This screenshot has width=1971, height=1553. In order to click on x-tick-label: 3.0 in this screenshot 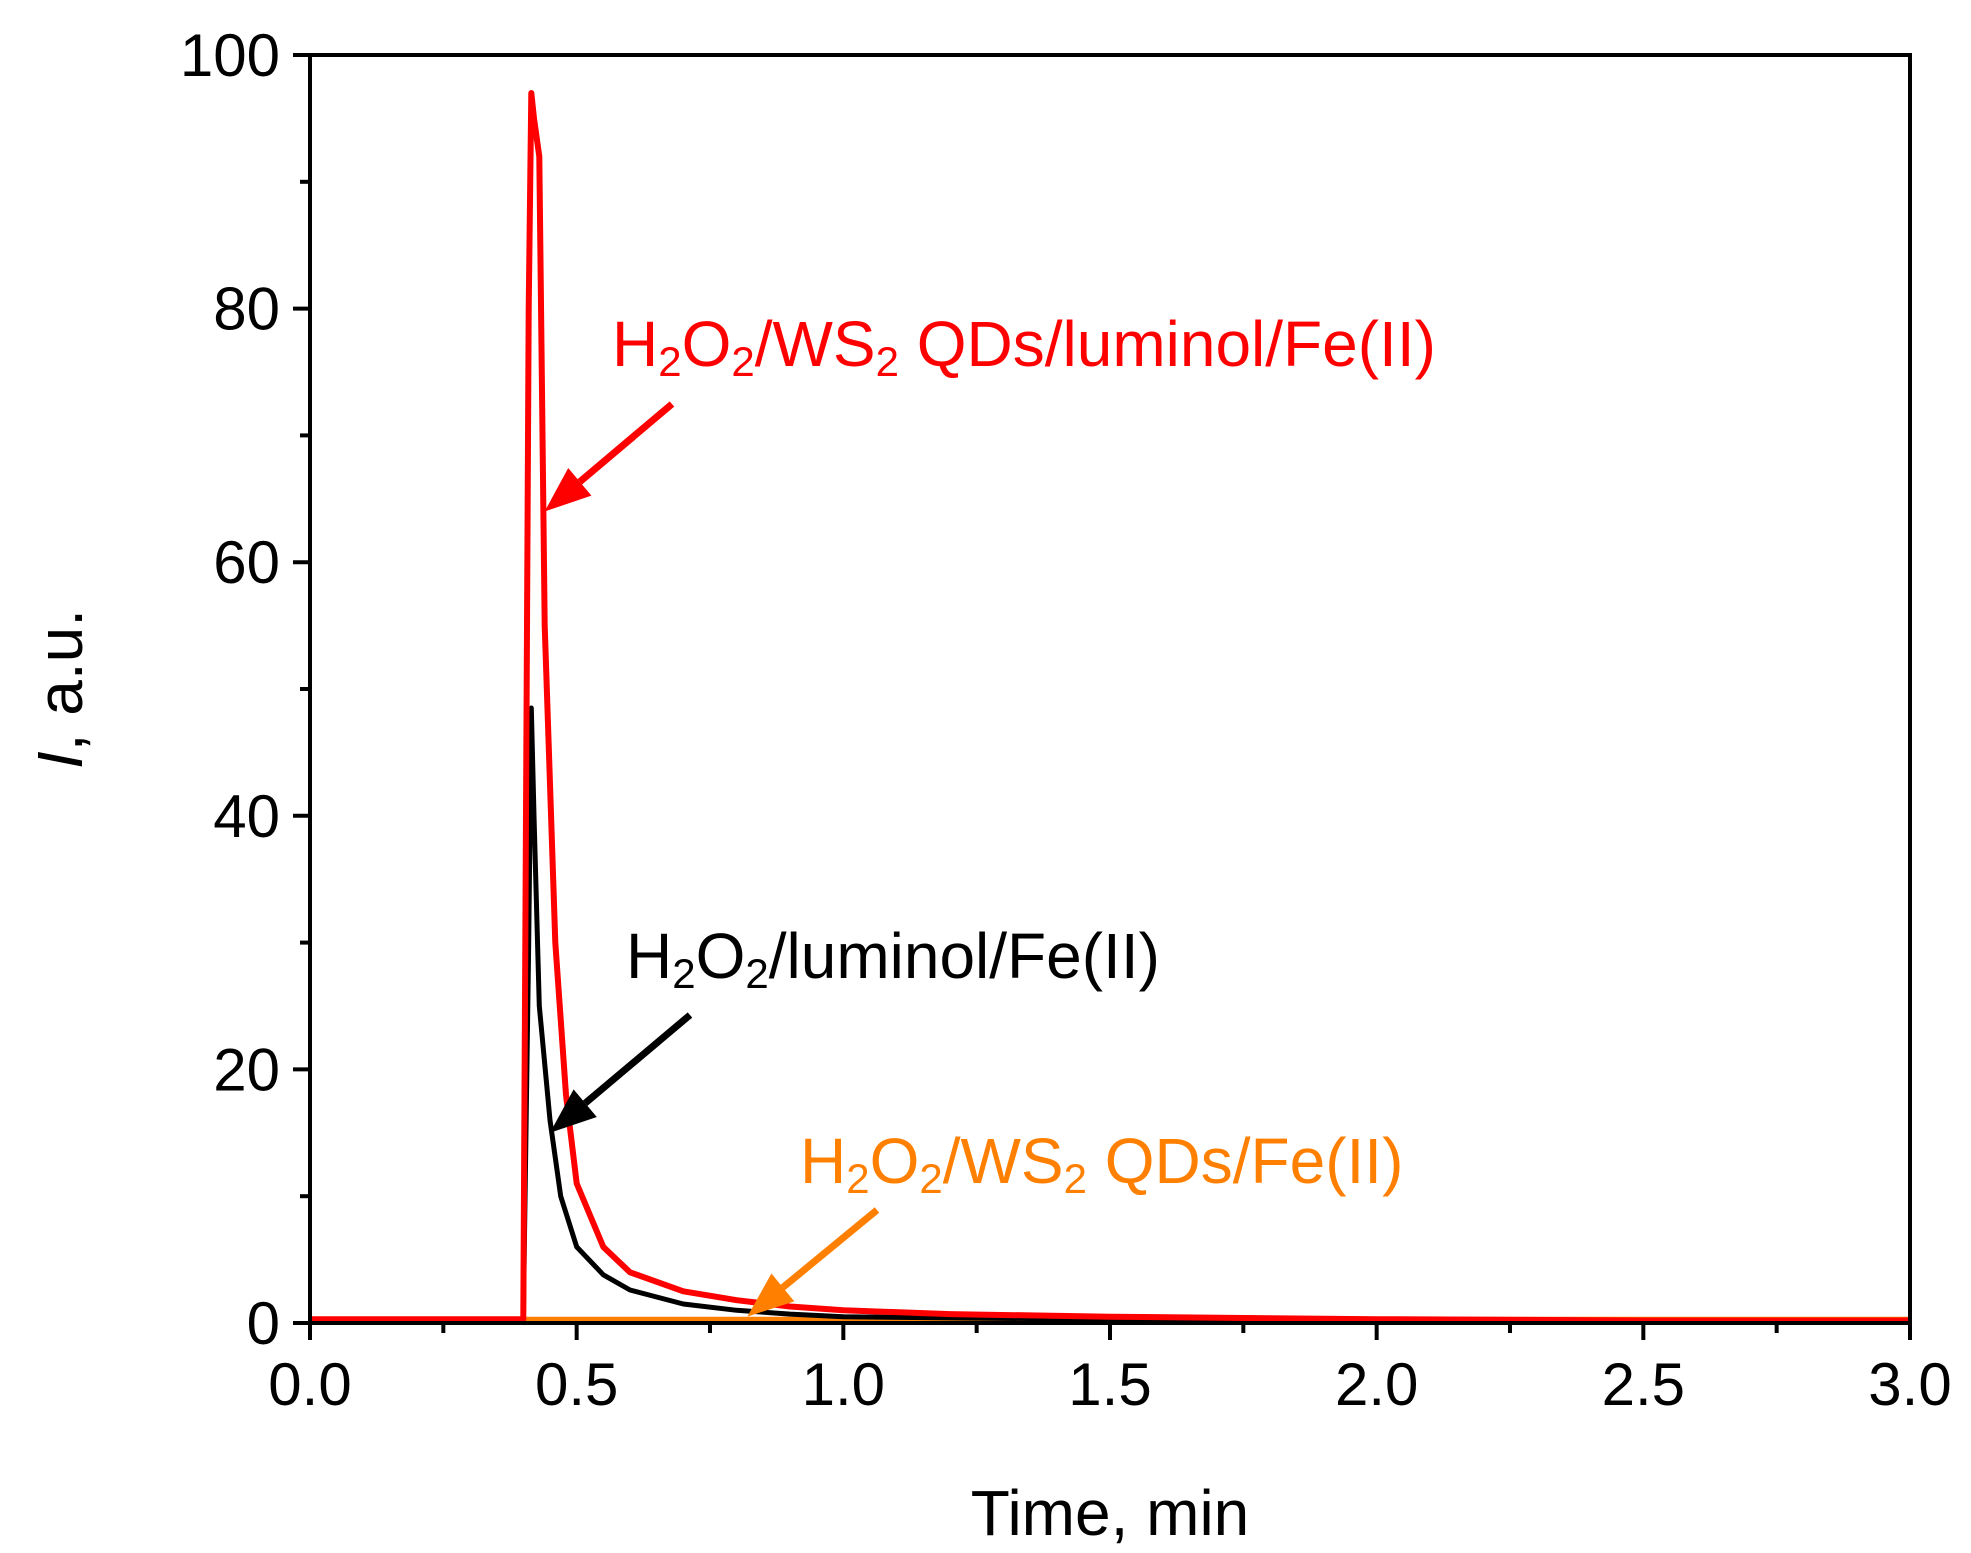, I will do `click(1909, 1384)`.